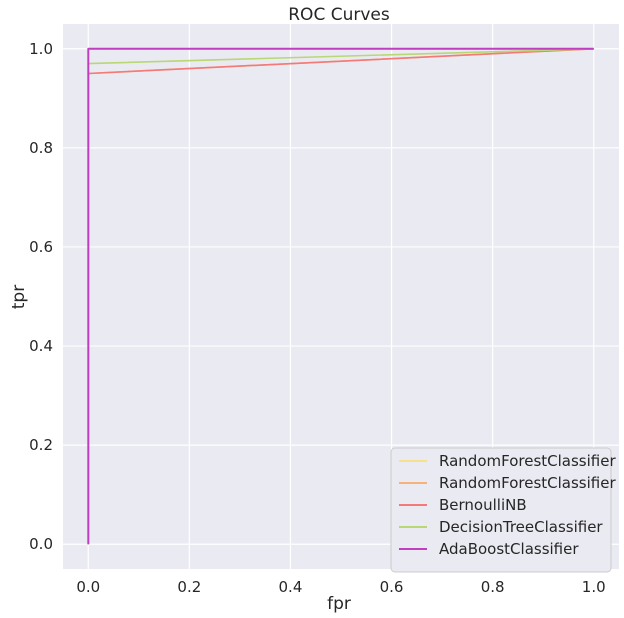  Describe the element at coordinates (483, 505) in the screenshot. I see `legend-label: BernoulliNB` at that location.